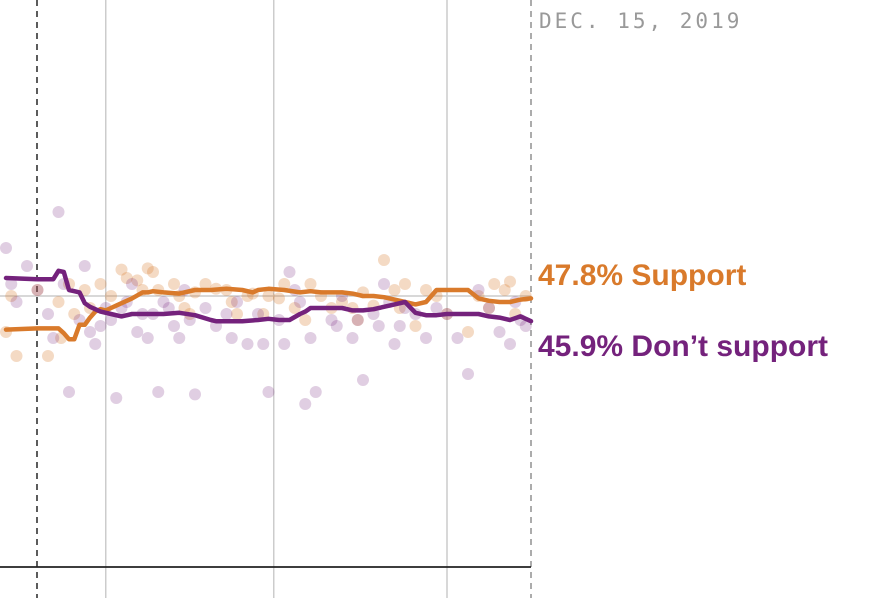 This screenshot has width=878, height=598. I want to click on trend-lines, so click(268, 305).